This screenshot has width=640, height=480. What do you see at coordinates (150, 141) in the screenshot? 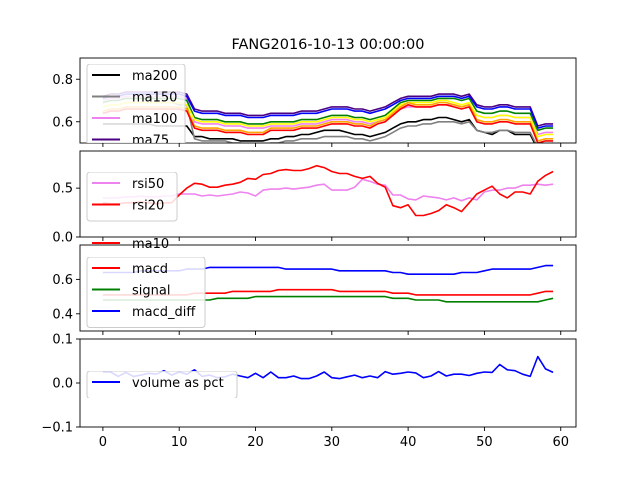
I see `legend-label: ma75` at bounding box center [150, 141].